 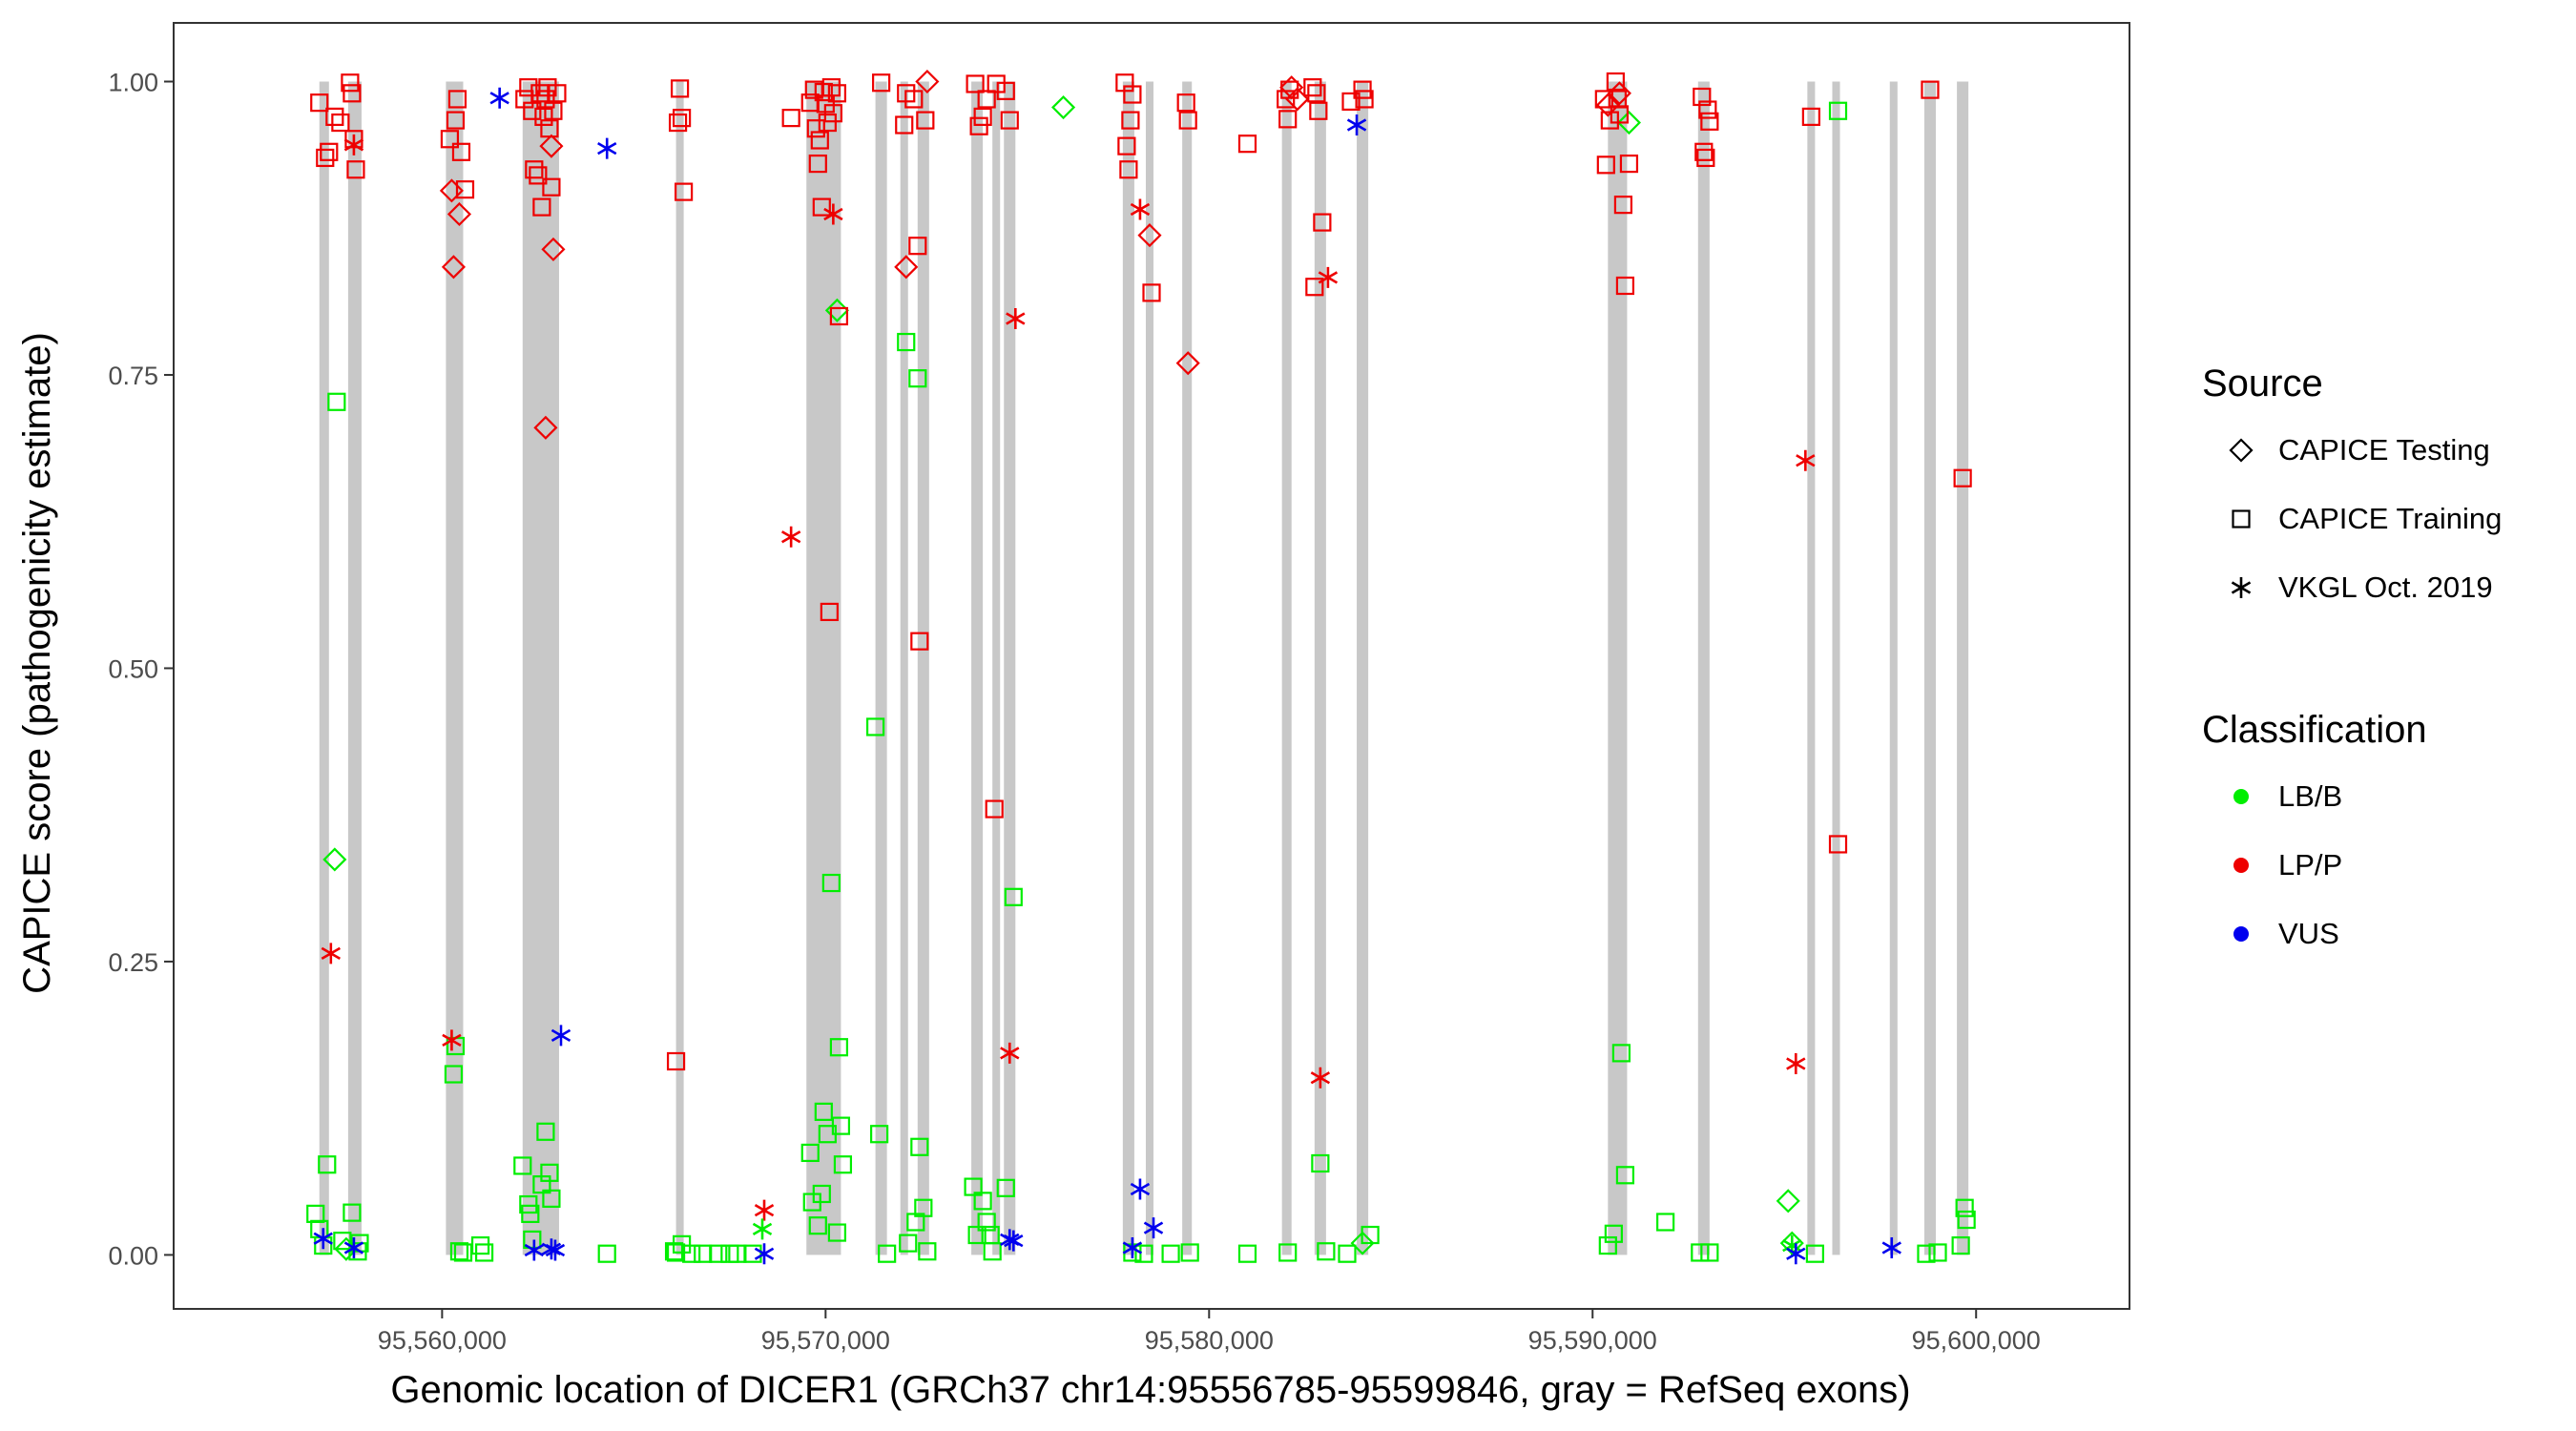 I want to click on x-tick-label: 95,590,000, so click(x=1592, y=1340).